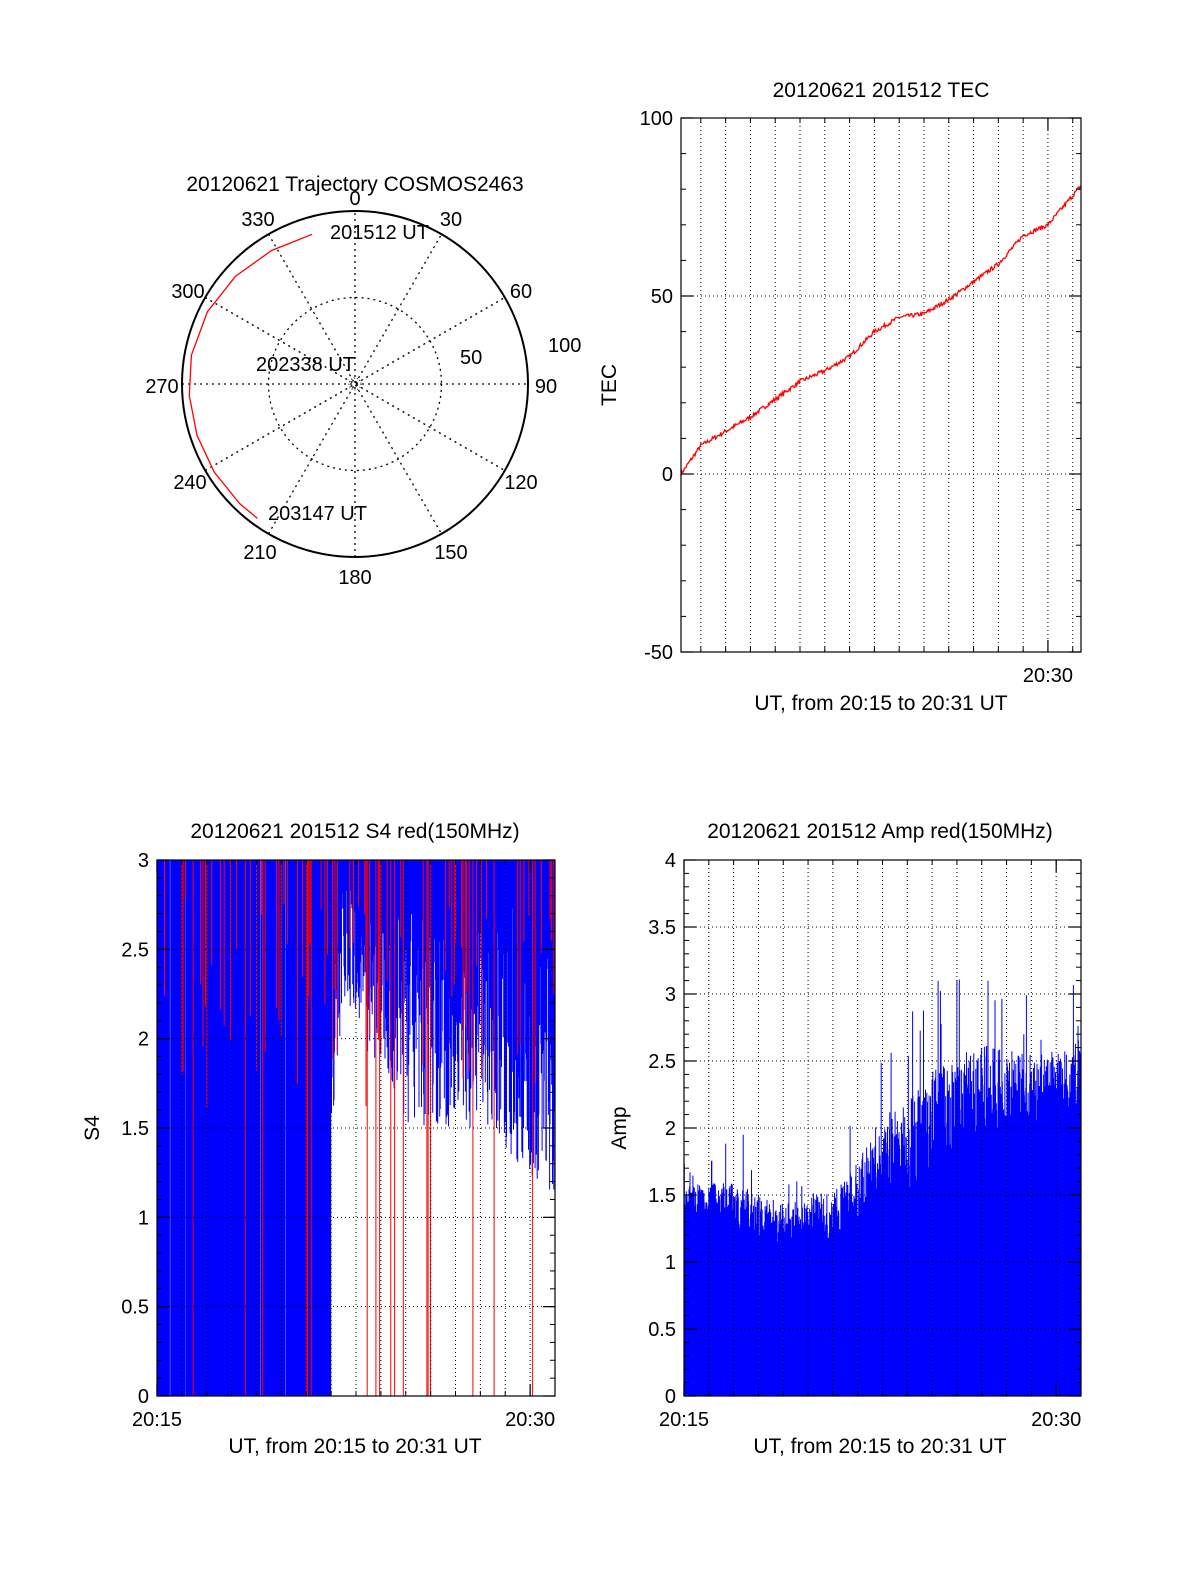 Image resolution: width=1200 pixels, height=1575 pixels. Describe the element at coordinates (317, 514) in the screenshot. I see `trajectory-end-time: 203147 UT` at that location.